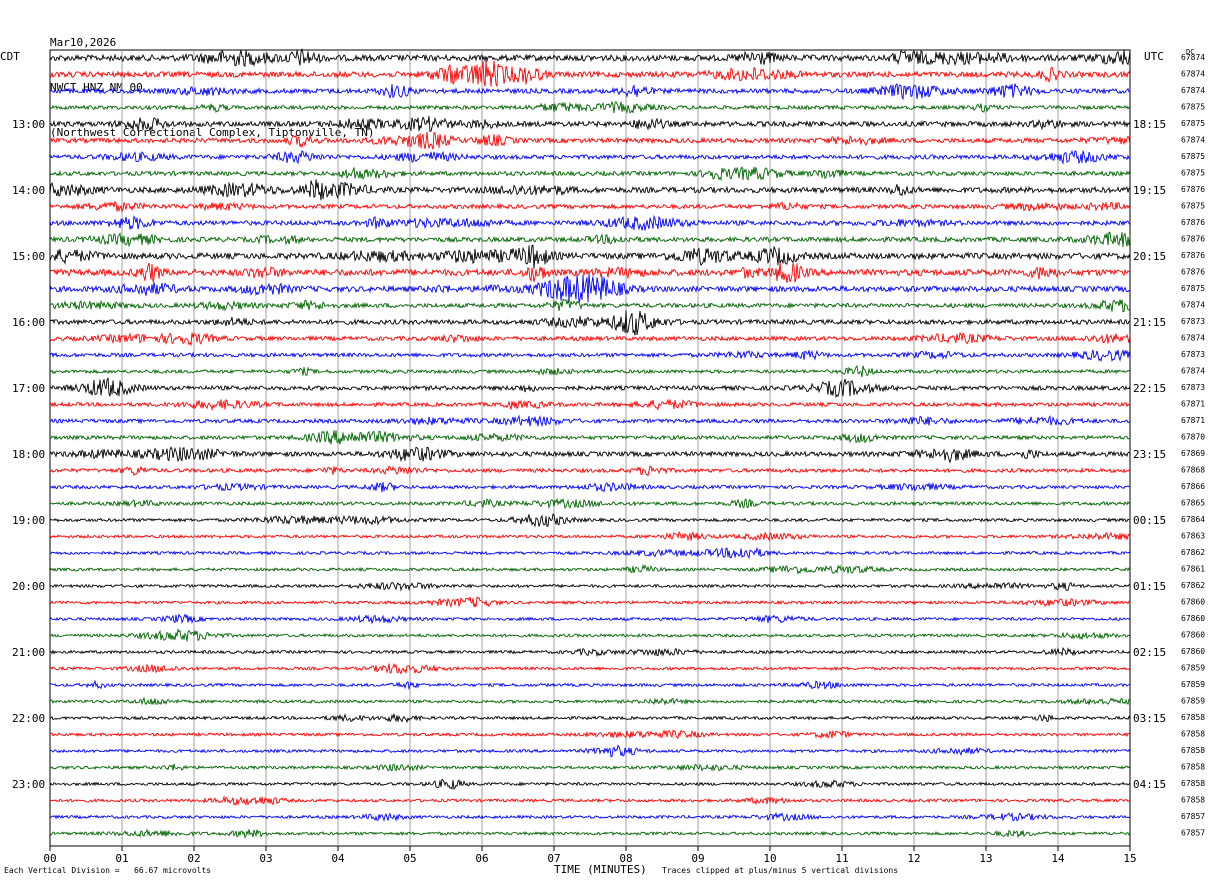  What do you see at coordinates (985, 858) in the screenshot?
I see `x-tick-label: 13` at bounding box center [985, 858].